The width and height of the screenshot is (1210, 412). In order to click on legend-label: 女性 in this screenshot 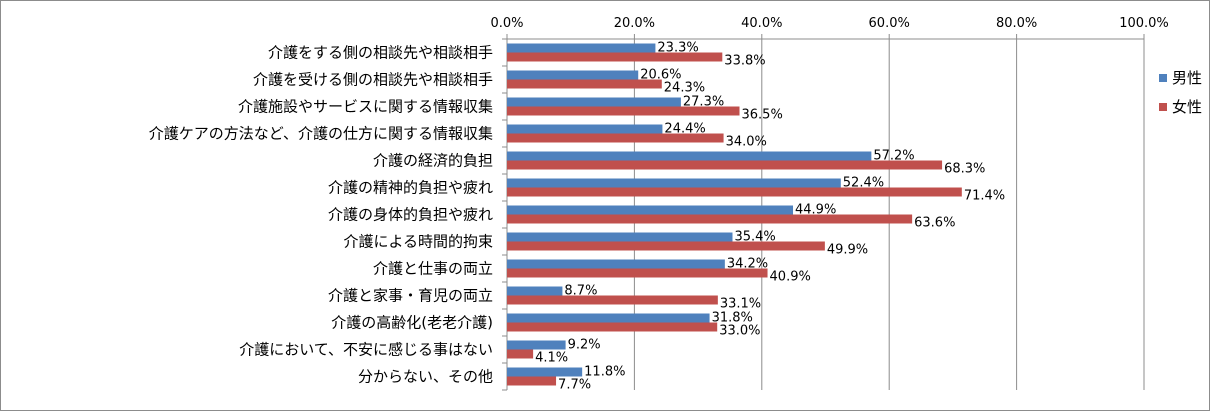, I will do `click(1187, 107)`.